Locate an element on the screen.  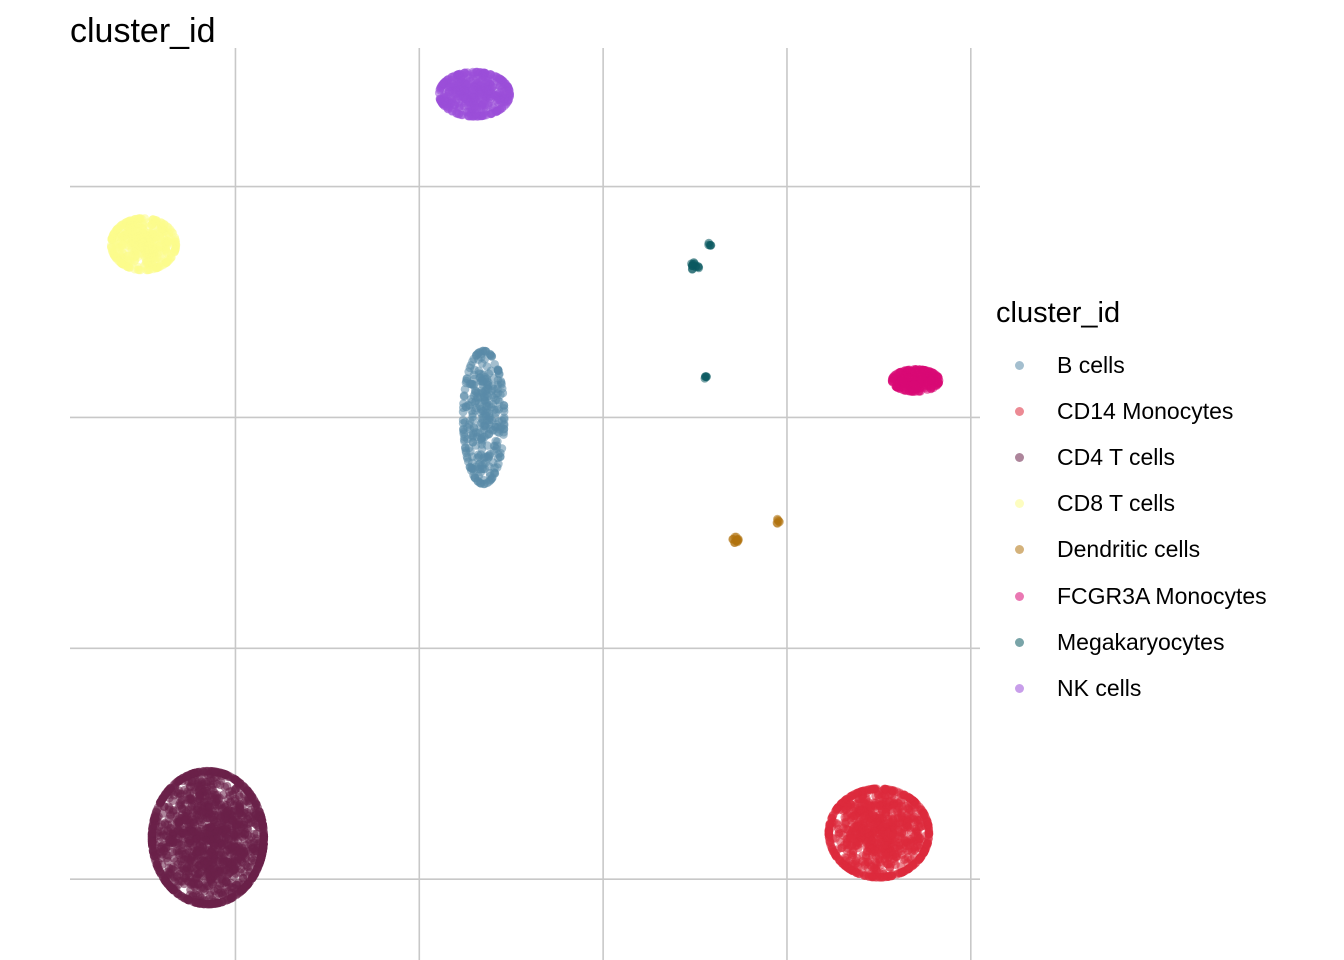
legend-item-megakaryocytes: Megakaryocytes is located at coordinates (1131, 642).